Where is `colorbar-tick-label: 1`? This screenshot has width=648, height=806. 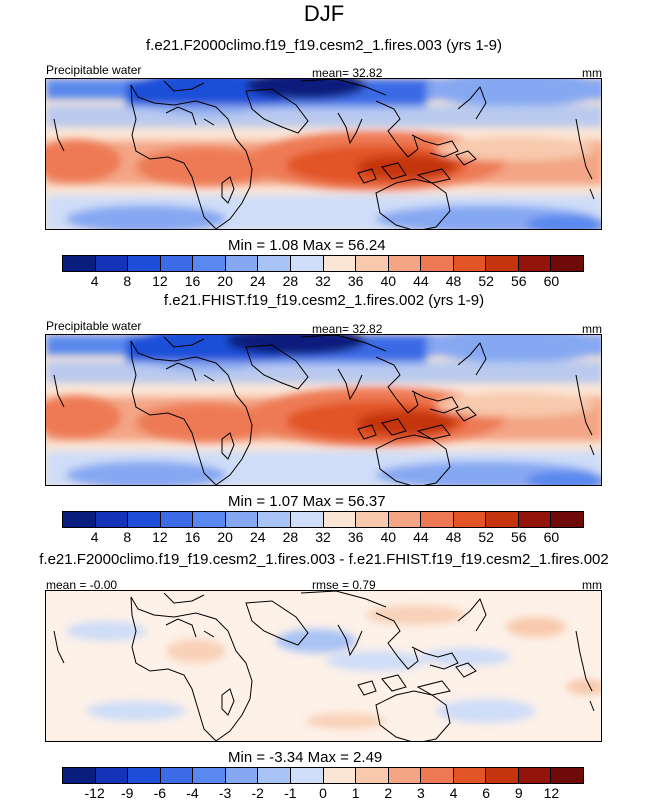
colorbar-tick-label: 1 is located at coordinates (355, 793).